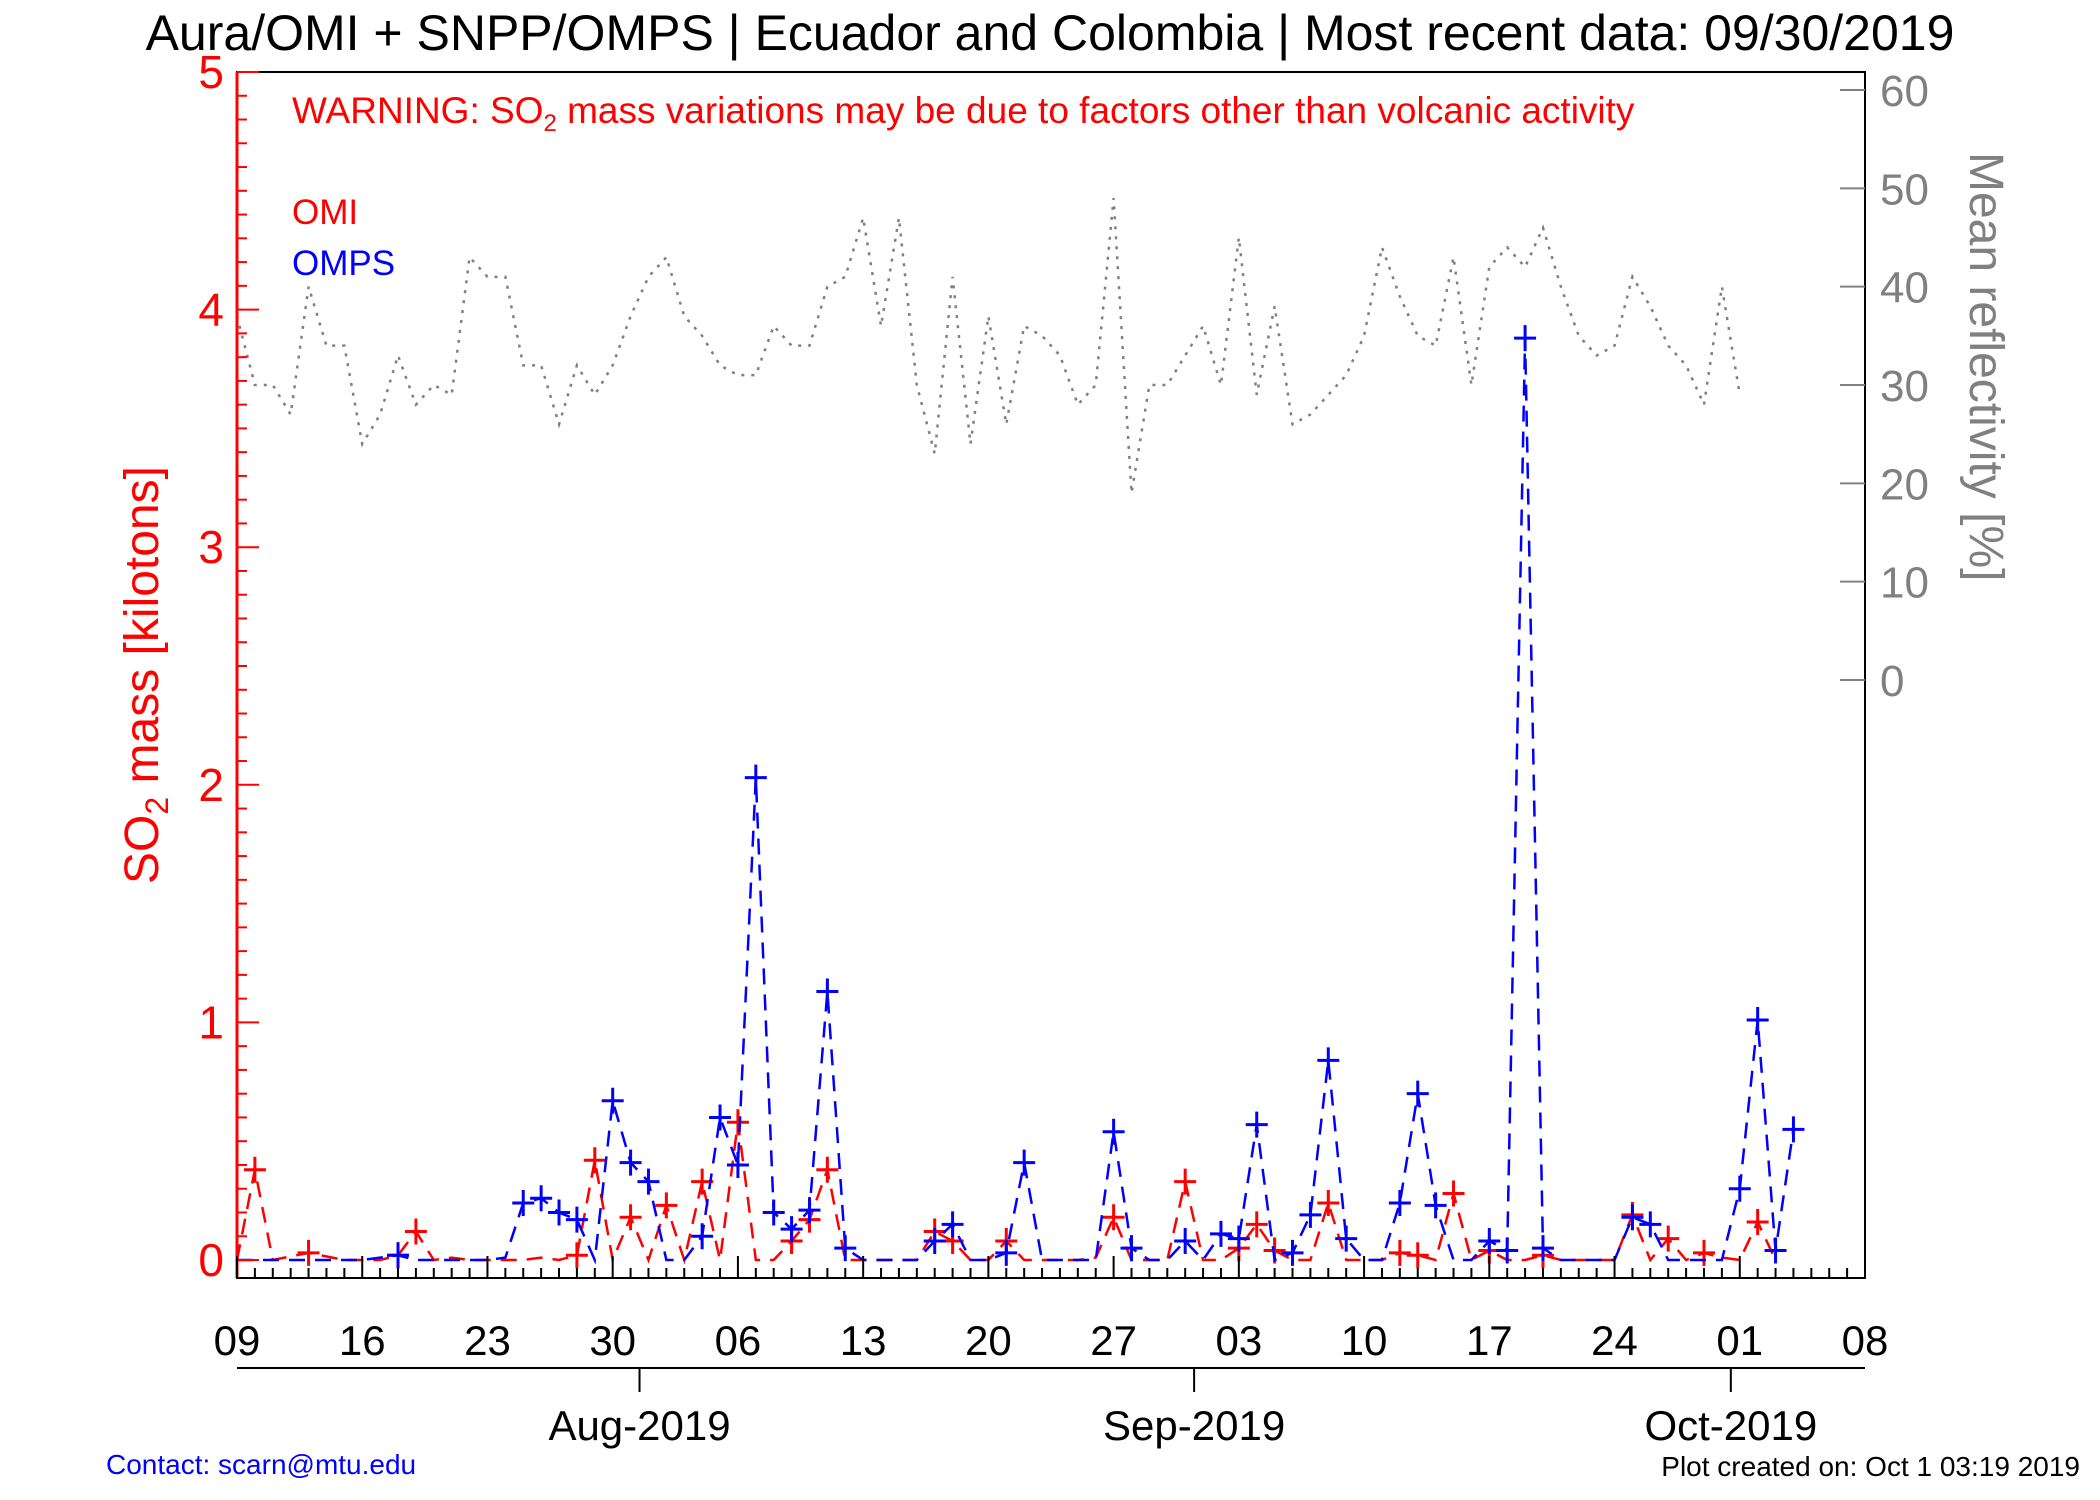  What do you see at coordinates (1904, 189) in the screenshot?
I see `y2-tick-label: 50` at bounding box center [1904, 189].